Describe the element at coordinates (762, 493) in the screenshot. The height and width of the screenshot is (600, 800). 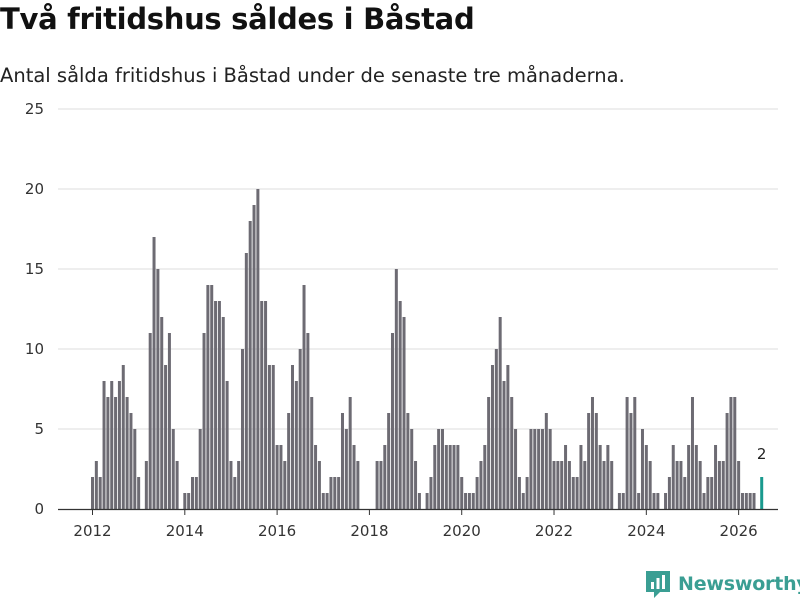
I see `bar-latest` at that location.